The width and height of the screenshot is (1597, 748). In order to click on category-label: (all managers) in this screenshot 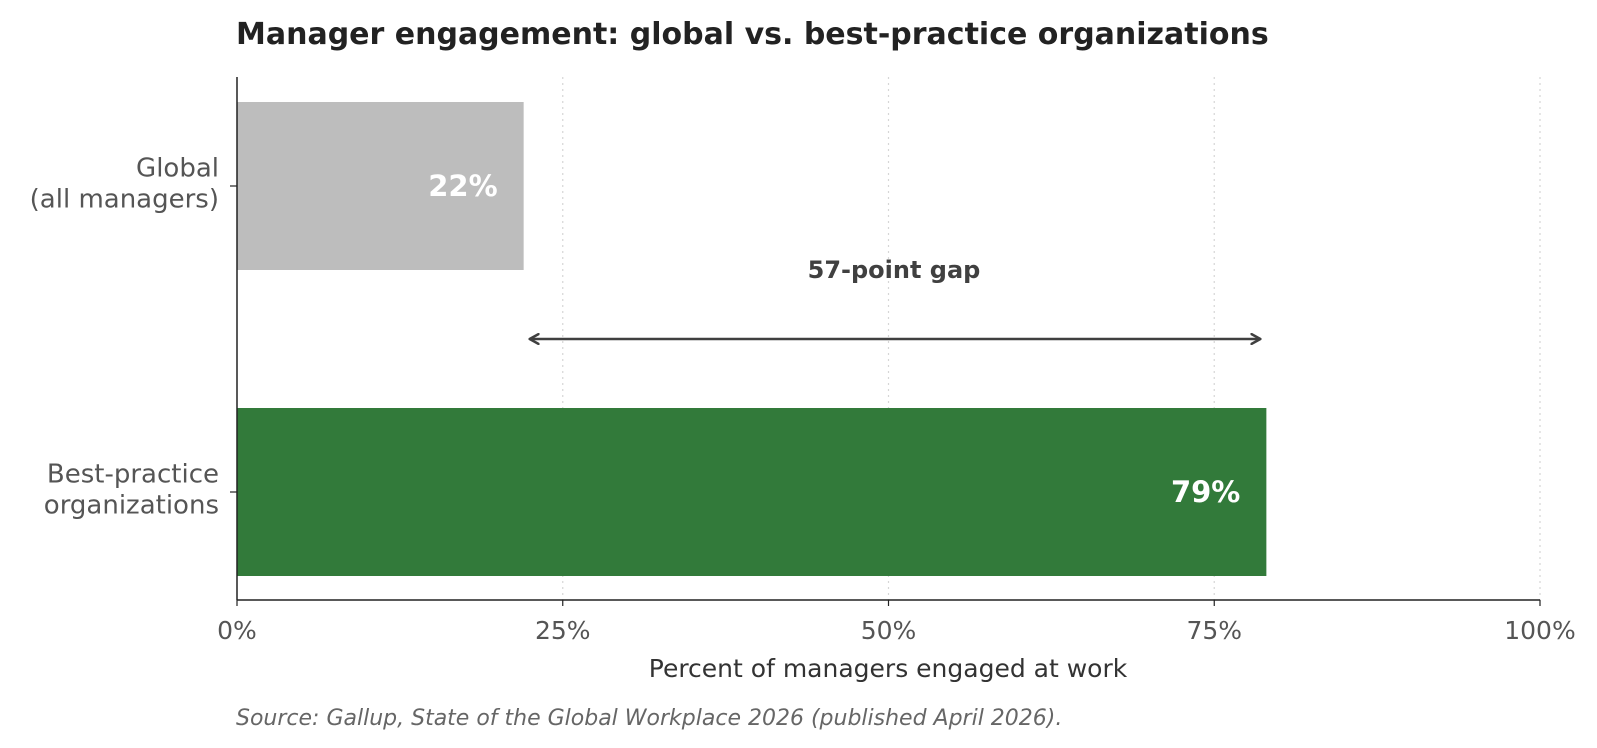, I will do `click(124, 200)`.